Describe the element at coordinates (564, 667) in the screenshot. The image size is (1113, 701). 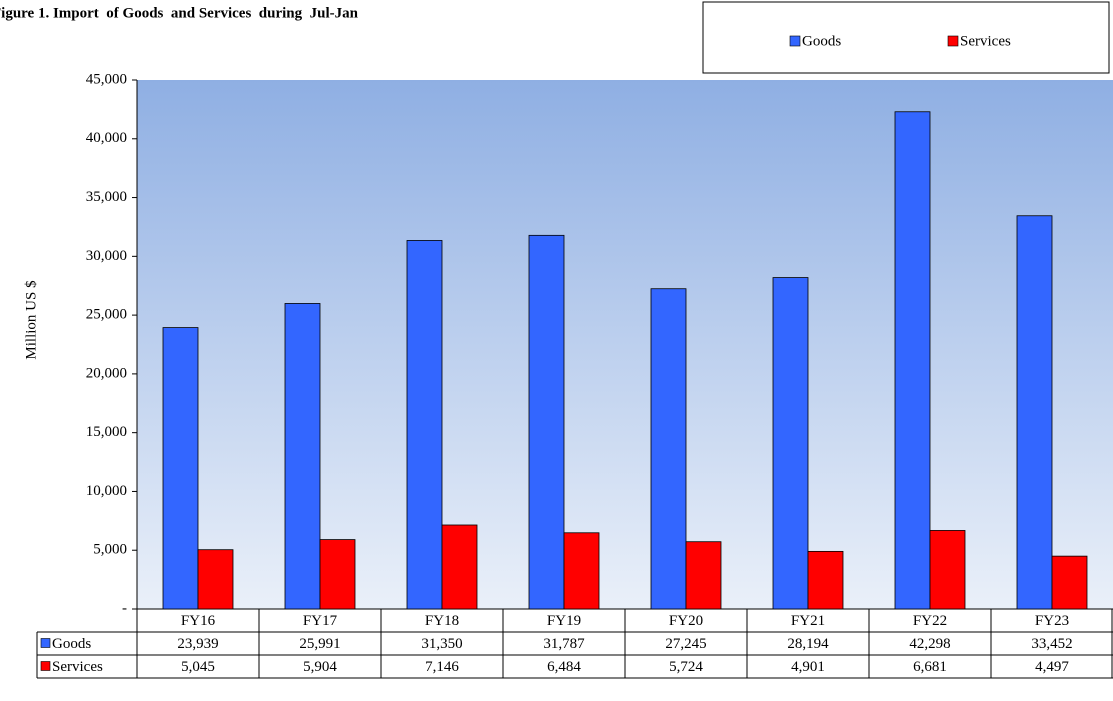
I see `table-value: 6,484` at that location.